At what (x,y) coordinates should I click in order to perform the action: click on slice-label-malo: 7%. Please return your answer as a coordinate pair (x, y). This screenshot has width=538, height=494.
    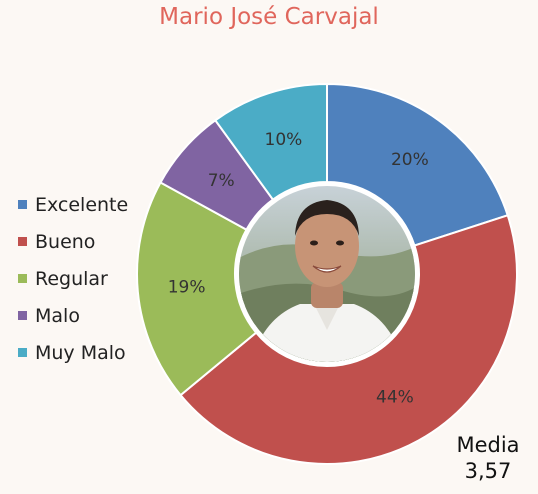
    Looking at the image, I should click on (221, 181).